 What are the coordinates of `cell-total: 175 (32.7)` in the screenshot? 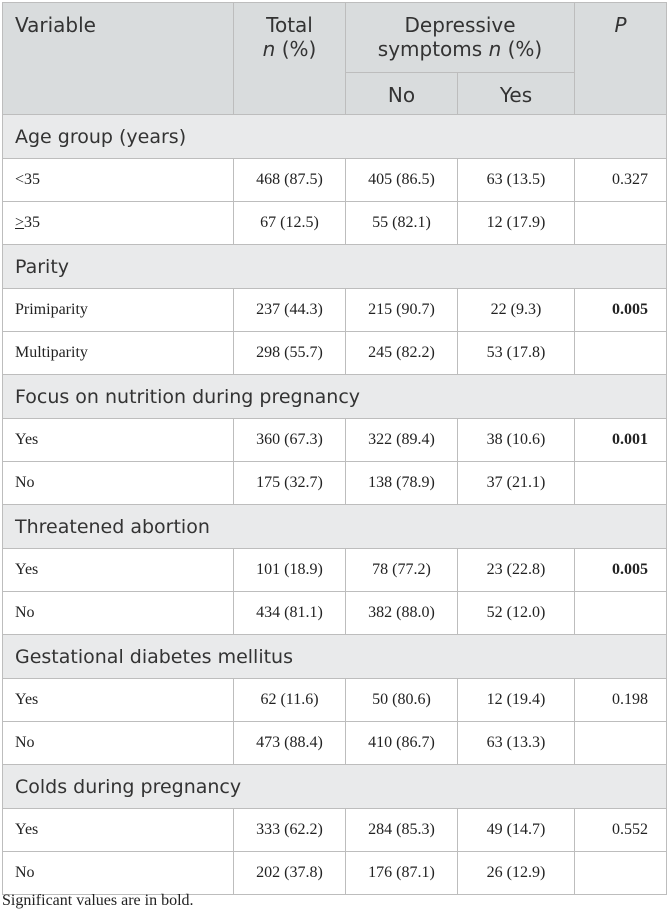 It's located at (289, 483).